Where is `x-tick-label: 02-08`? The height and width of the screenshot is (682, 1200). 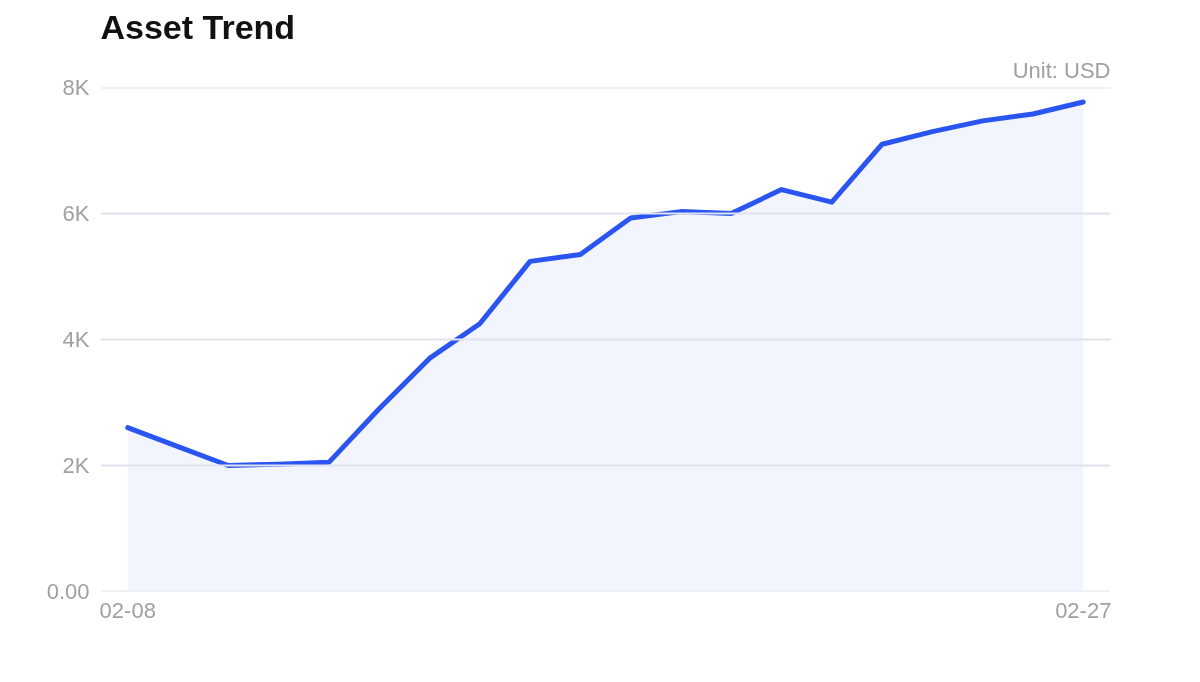
x-tick-label: 02-08 is located at coordinates (127, 610).